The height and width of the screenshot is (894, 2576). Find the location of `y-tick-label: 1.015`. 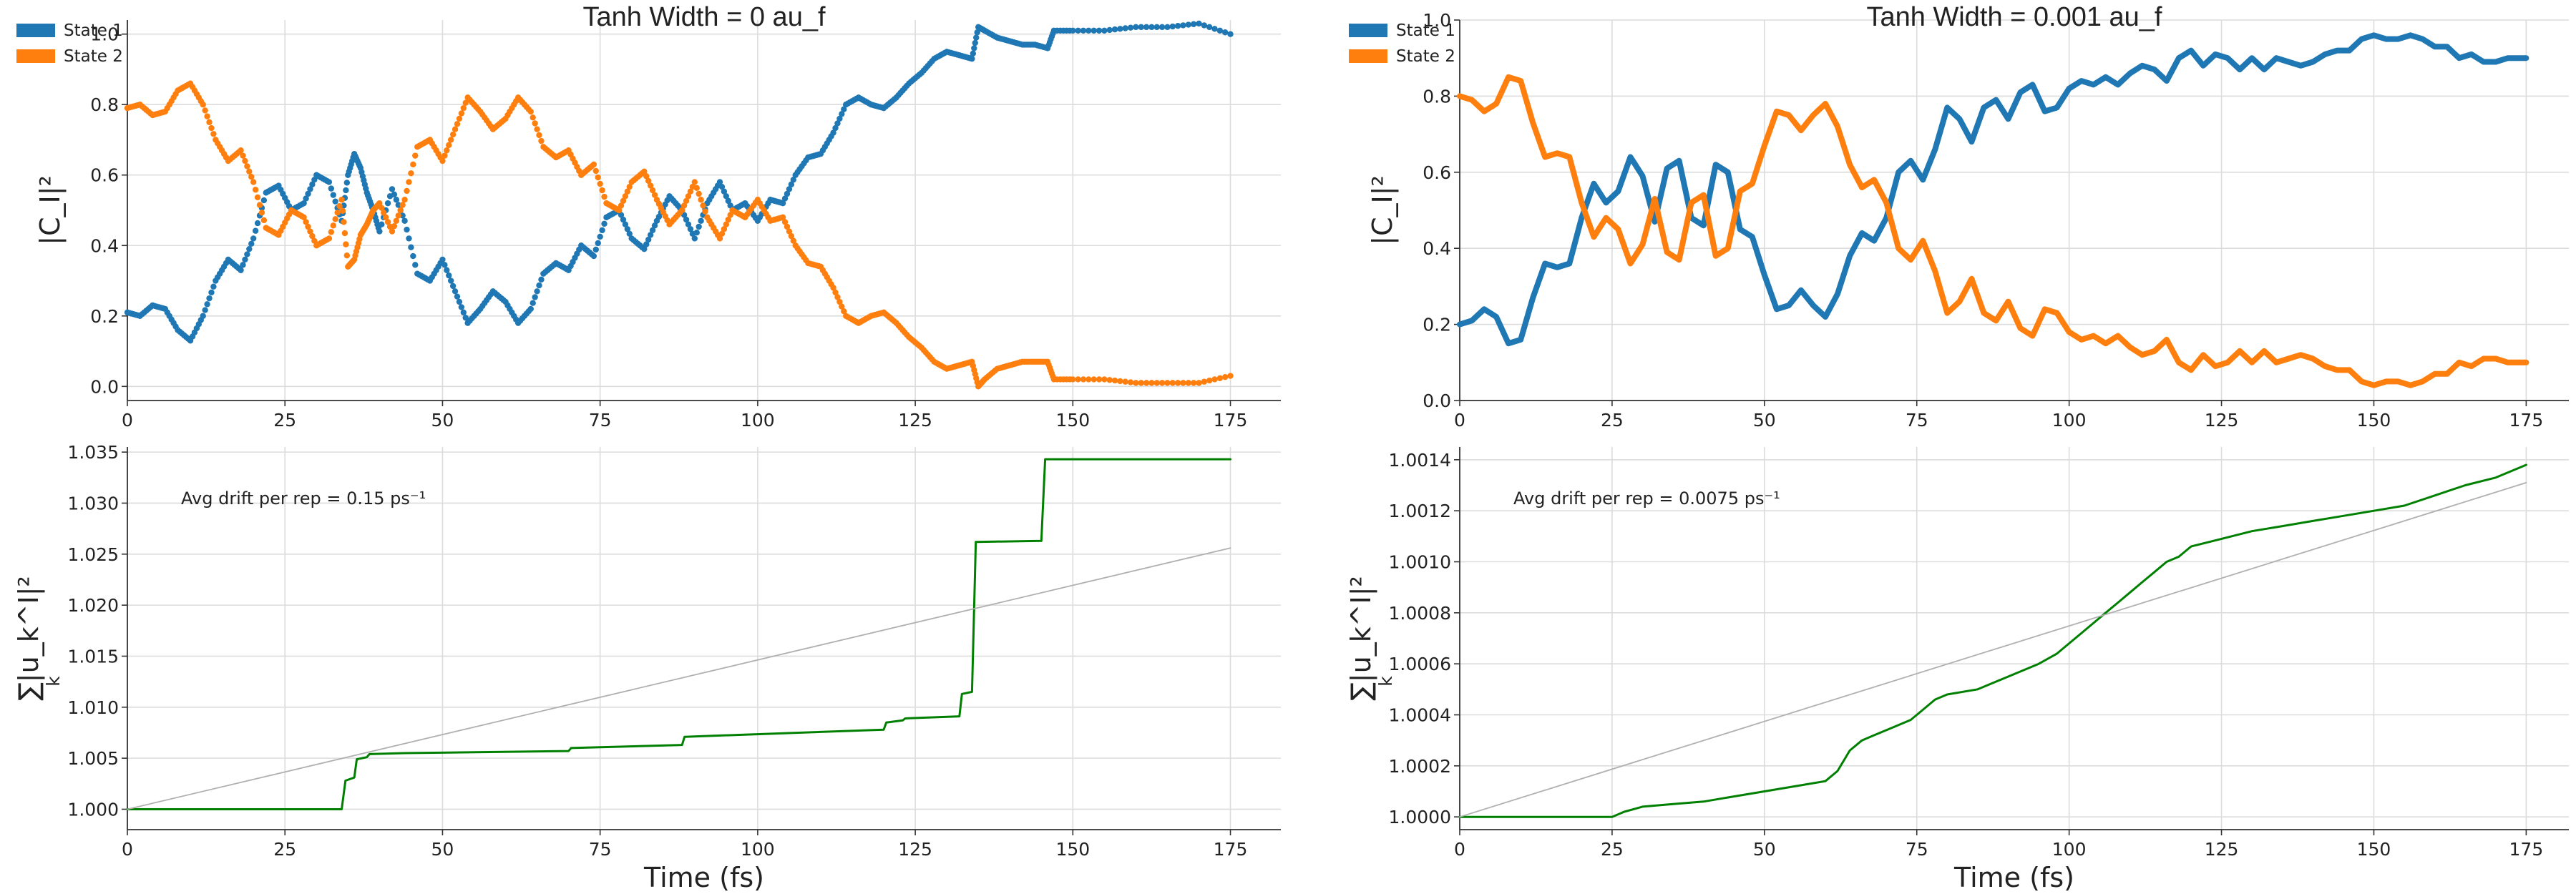

y-tick-label: 1.015 is located at coordinates (93, 656).